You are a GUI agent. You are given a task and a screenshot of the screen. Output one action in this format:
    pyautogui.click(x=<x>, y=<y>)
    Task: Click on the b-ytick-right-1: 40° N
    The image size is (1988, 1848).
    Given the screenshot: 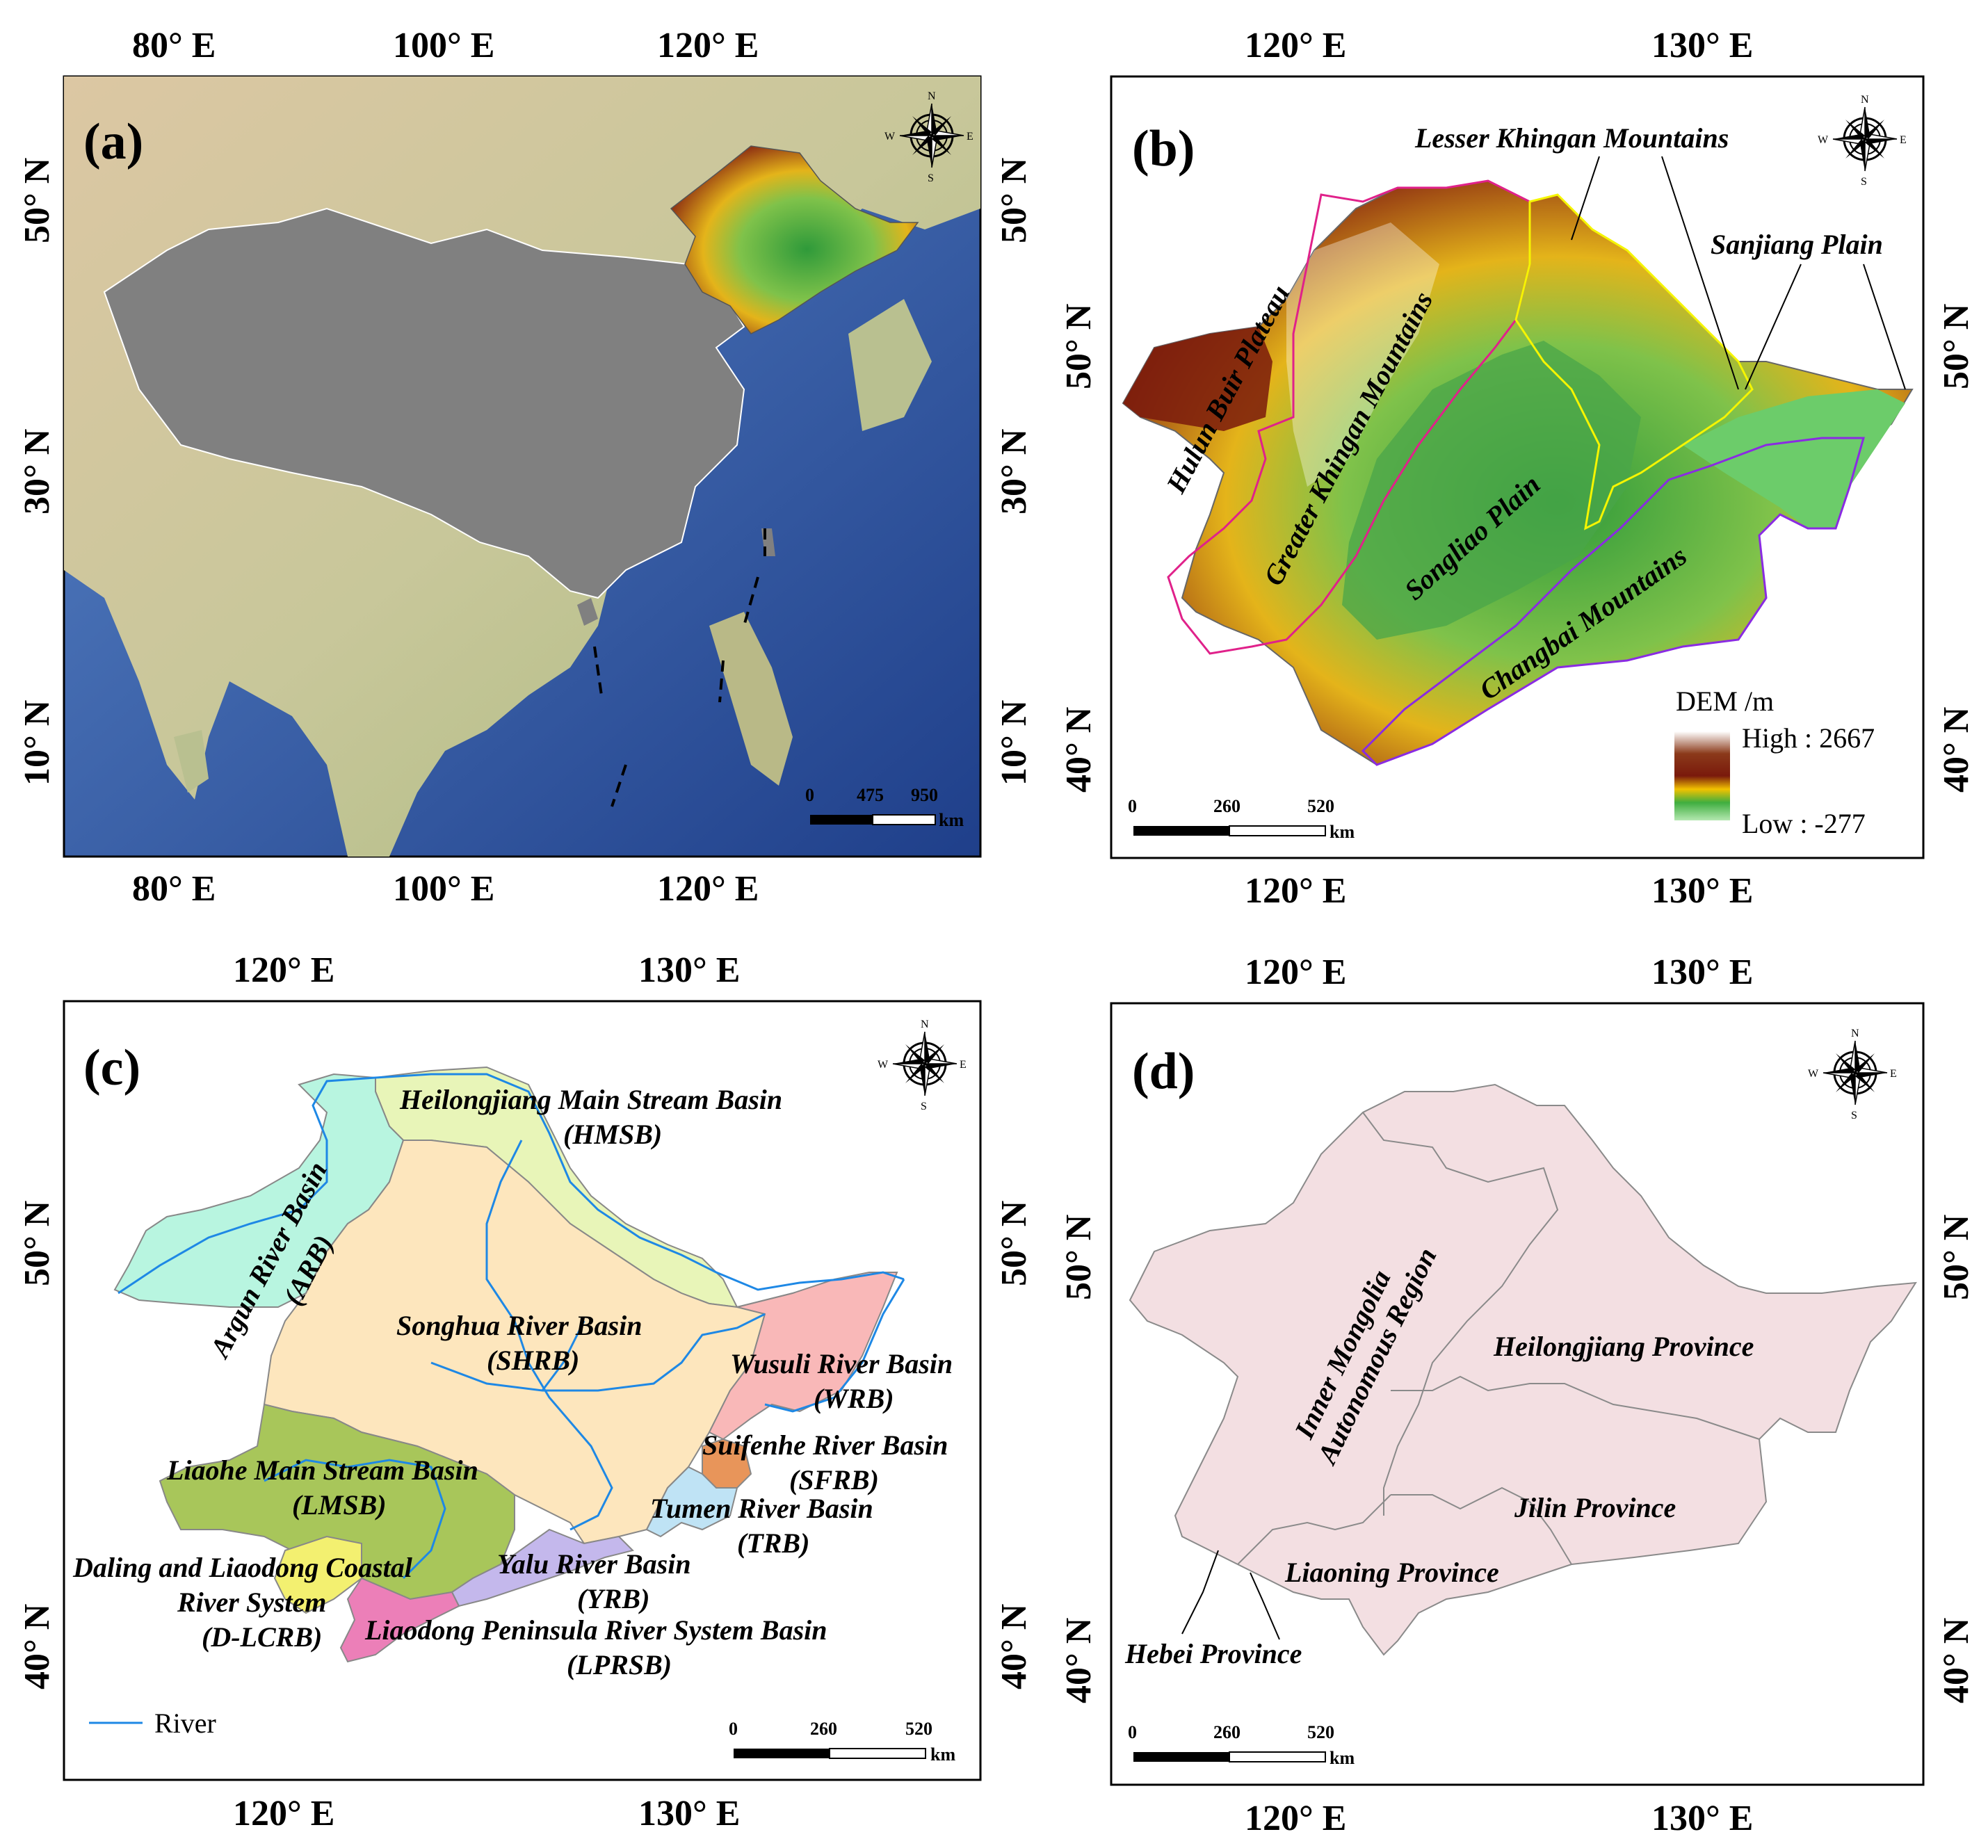 What is the action you would take?
    pyautogui.click(x=1957, y=750)
    